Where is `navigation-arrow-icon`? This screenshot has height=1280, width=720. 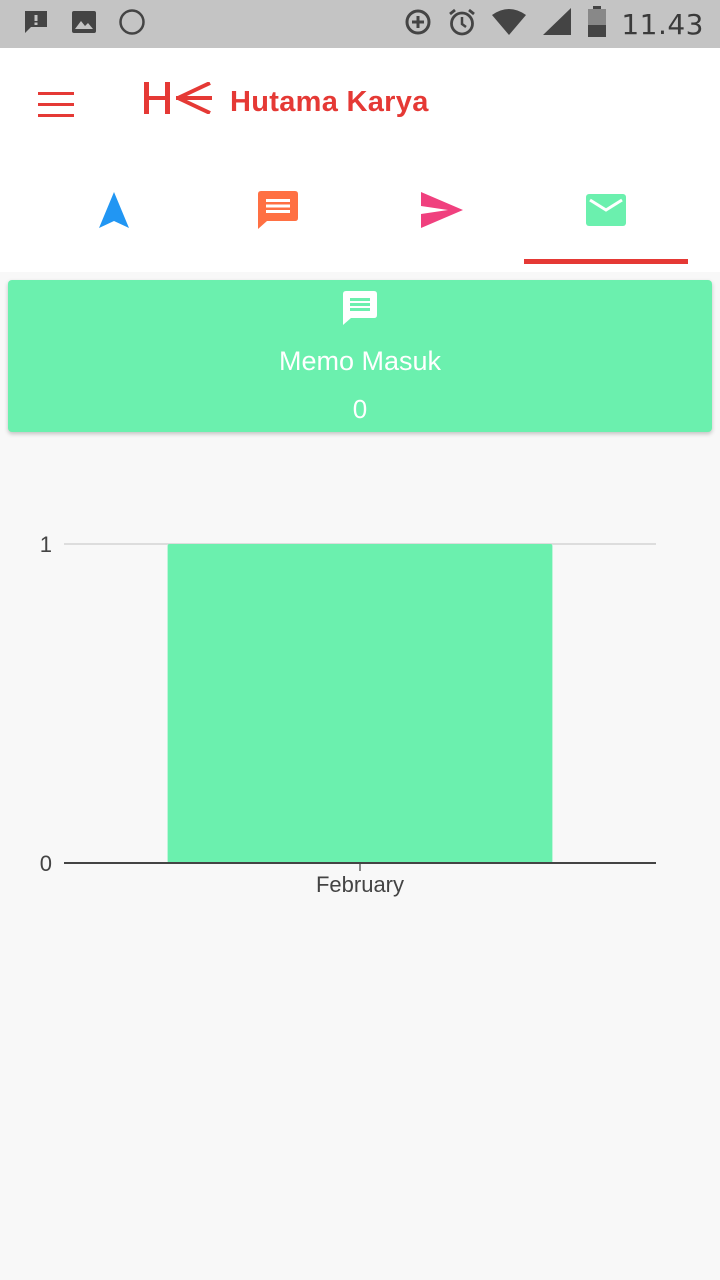
navigation-arrow-icon is located at coordinates (114, 212).